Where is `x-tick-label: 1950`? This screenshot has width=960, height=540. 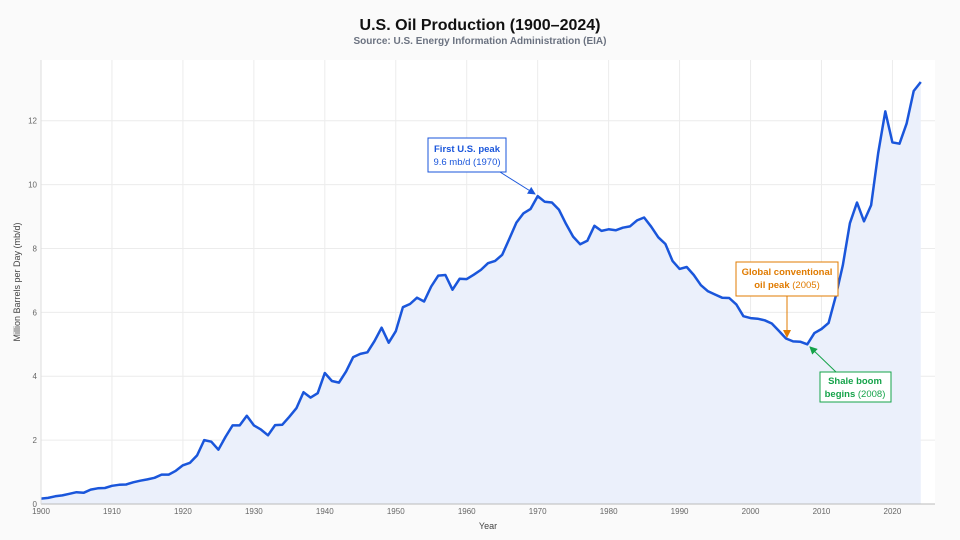
x-tick-label: 1950 is located at coordinates (396, 511).